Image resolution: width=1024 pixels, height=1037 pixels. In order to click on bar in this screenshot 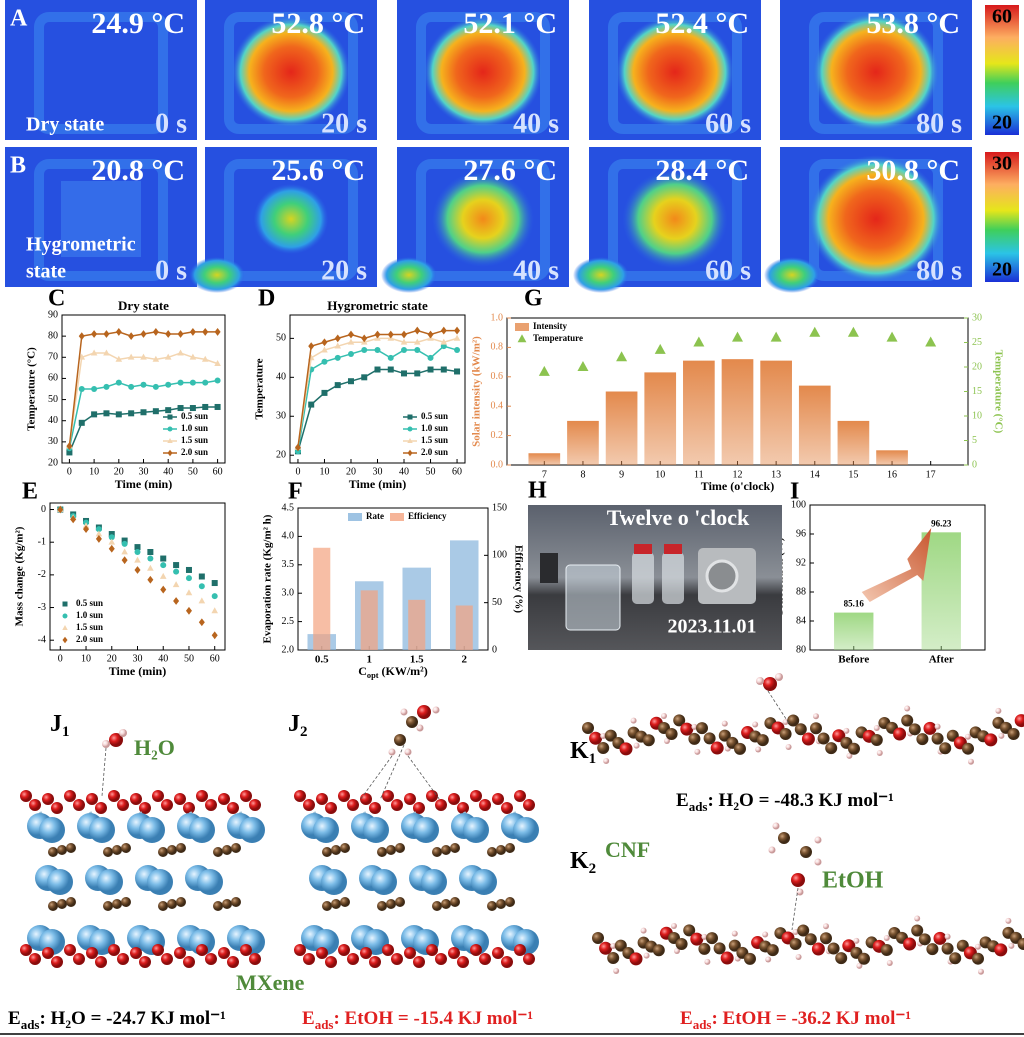, I will do `click(544, 459)`.